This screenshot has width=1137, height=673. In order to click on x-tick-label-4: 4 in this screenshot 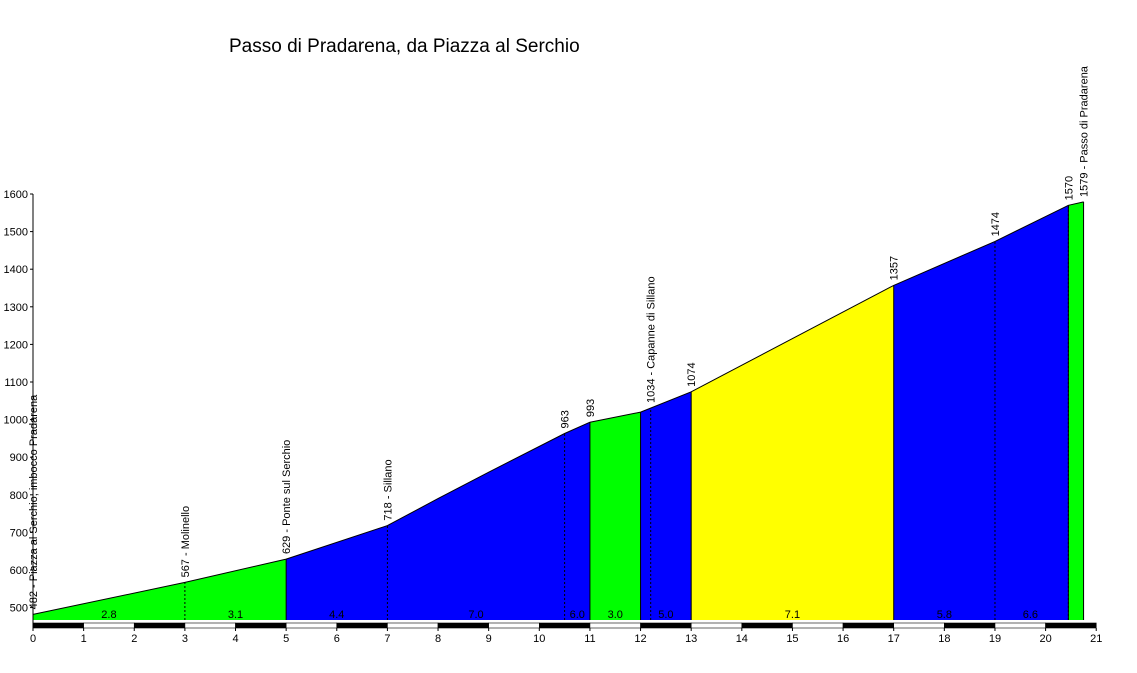, I will do `click(235, 639)`.